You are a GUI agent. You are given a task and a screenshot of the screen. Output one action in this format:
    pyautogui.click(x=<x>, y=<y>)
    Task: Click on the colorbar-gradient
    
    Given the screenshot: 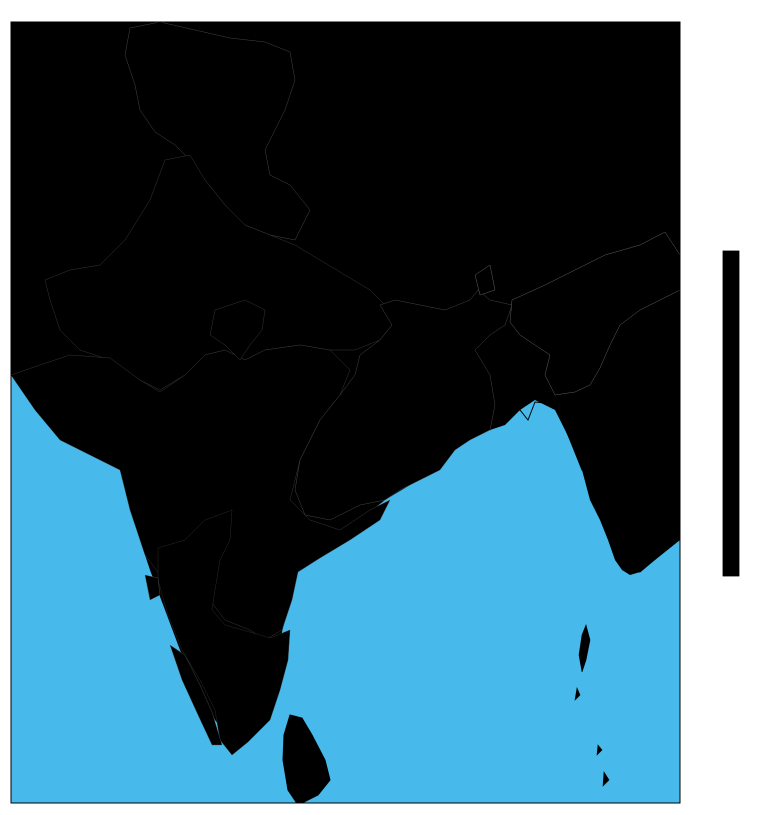 What is the action you would take?
    pyautogui.click(x=731, y=413)
    